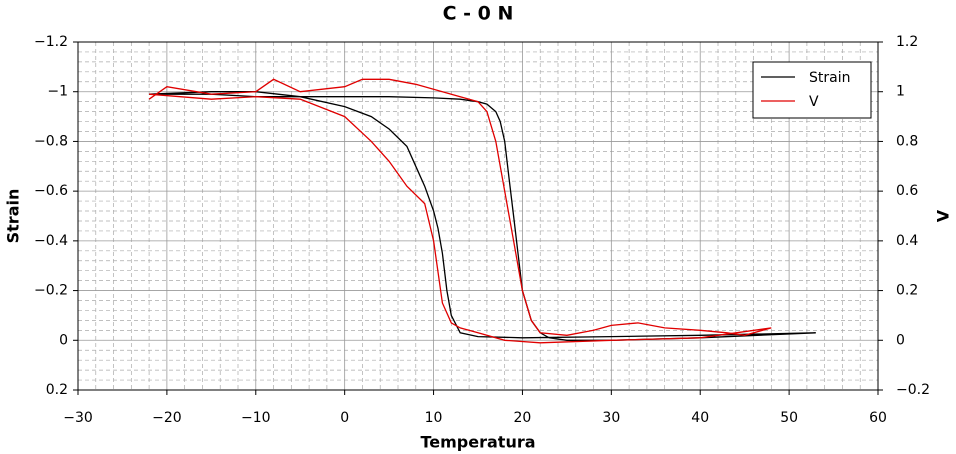 The height and width of the screenshot is (454, 956). Describe the element at coordinates (943, 215) in the screenshot. I see `y2-axis-label: V` at that location.